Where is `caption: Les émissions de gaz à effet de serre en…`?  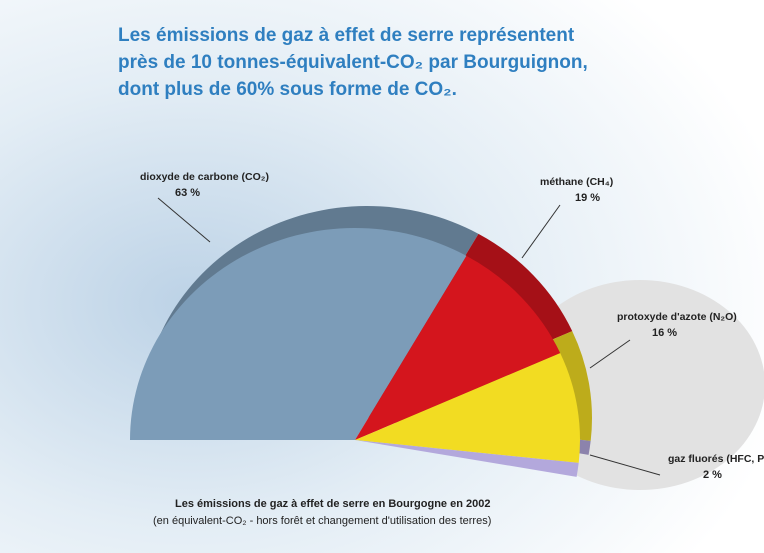
caption: Les émissions de gaz à effet de serre en… is located at coordinates (332, 504).